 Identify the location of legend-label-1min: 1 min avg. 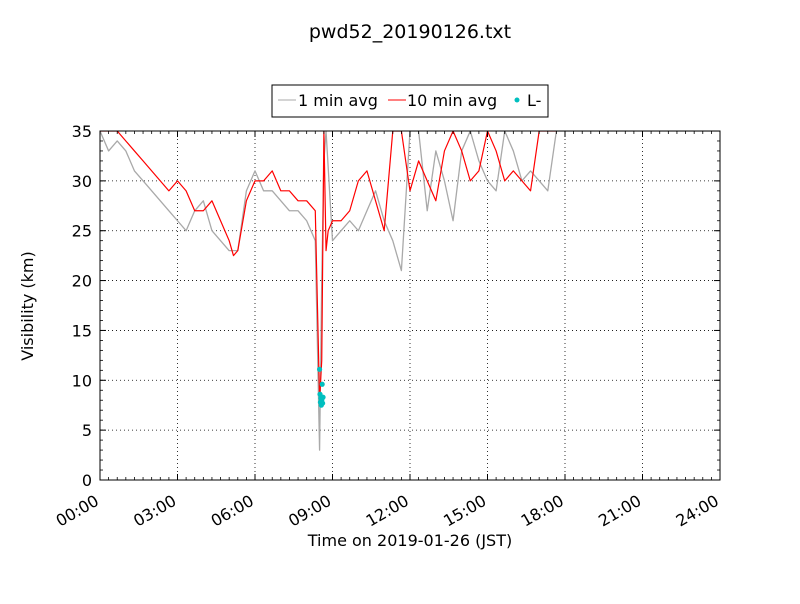
(338, 100).